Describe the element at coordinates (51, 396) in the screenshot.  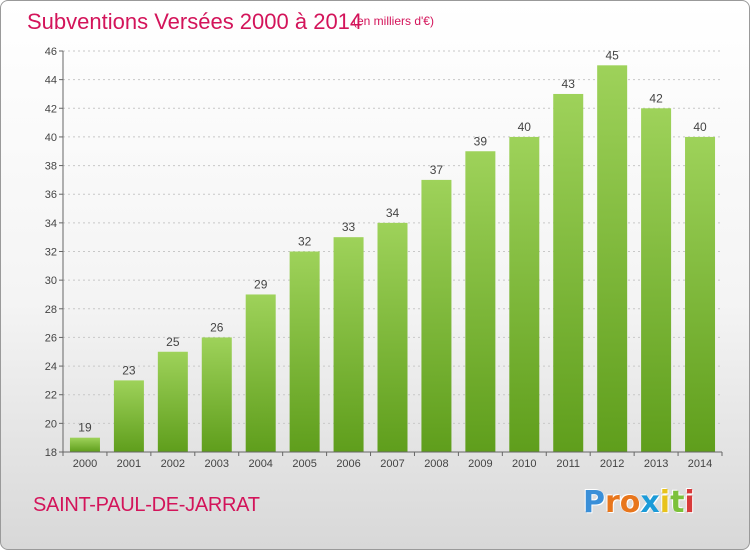
I see `y-tick-label: 22` at that location.